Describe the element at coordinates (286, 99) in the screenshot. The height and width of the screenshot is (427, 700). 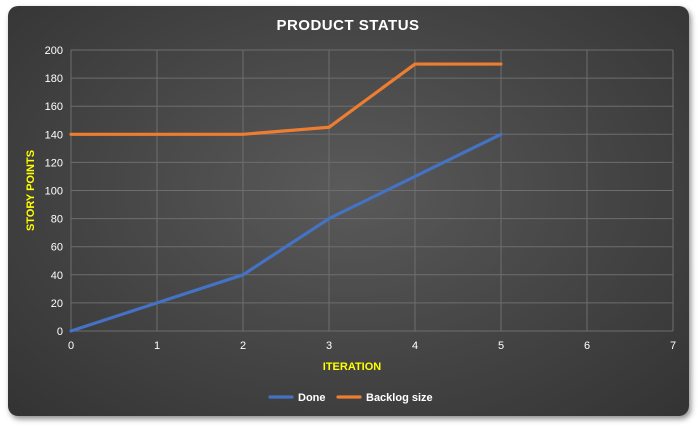
I see `series-line-backlog-size` at that location.